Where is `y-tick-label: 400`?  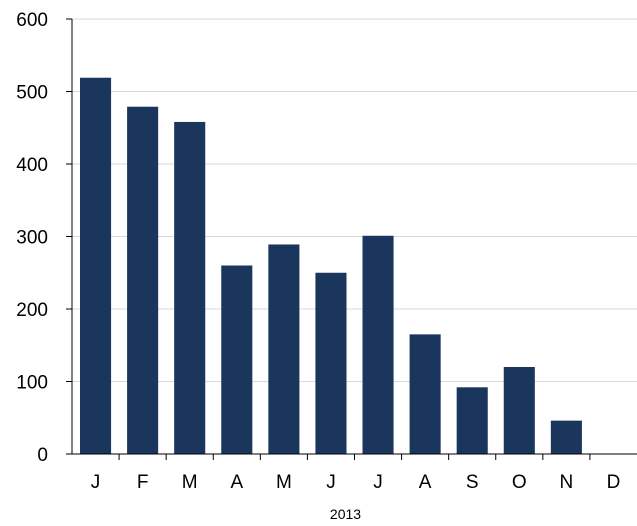
y-tick-label: 400 is located at coordinates (32, 165).